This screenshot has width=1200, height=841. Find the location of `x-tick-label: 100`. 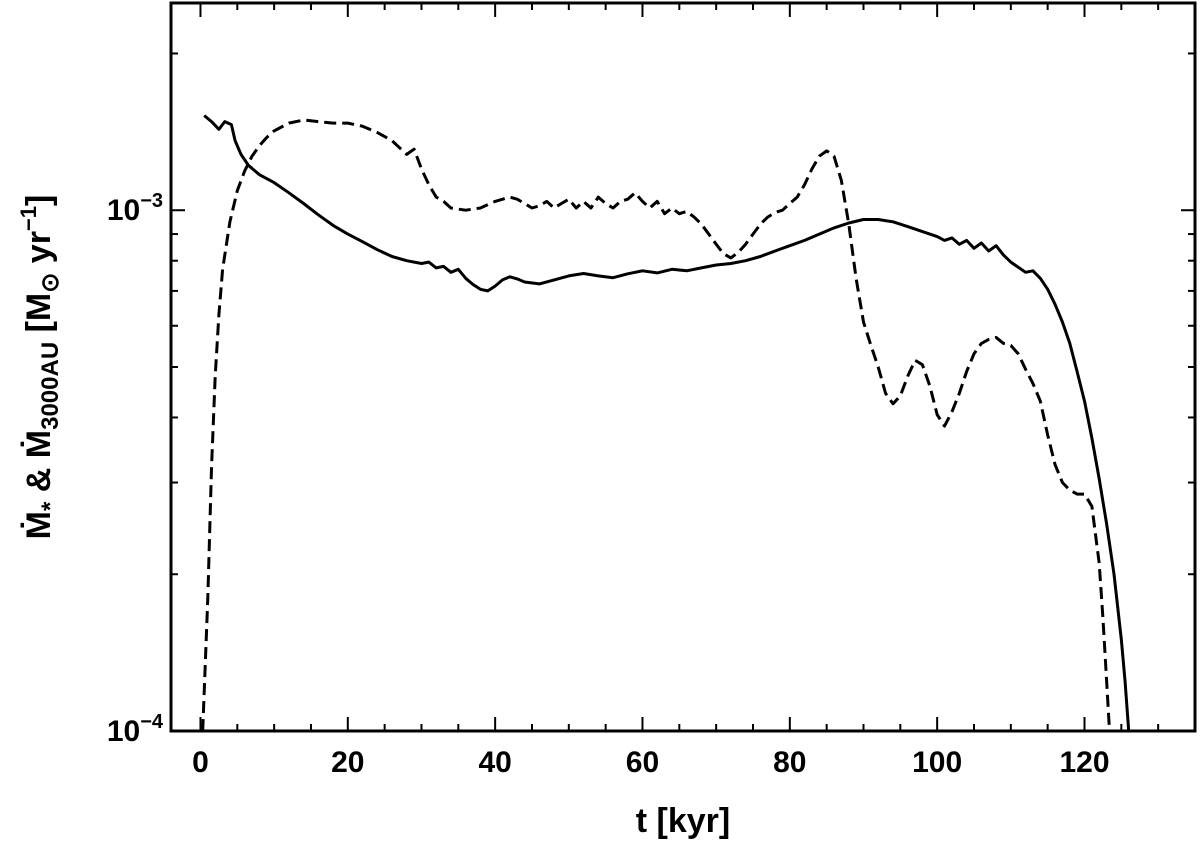

x-tick-label: 100 is located at coordinates (937, 762).